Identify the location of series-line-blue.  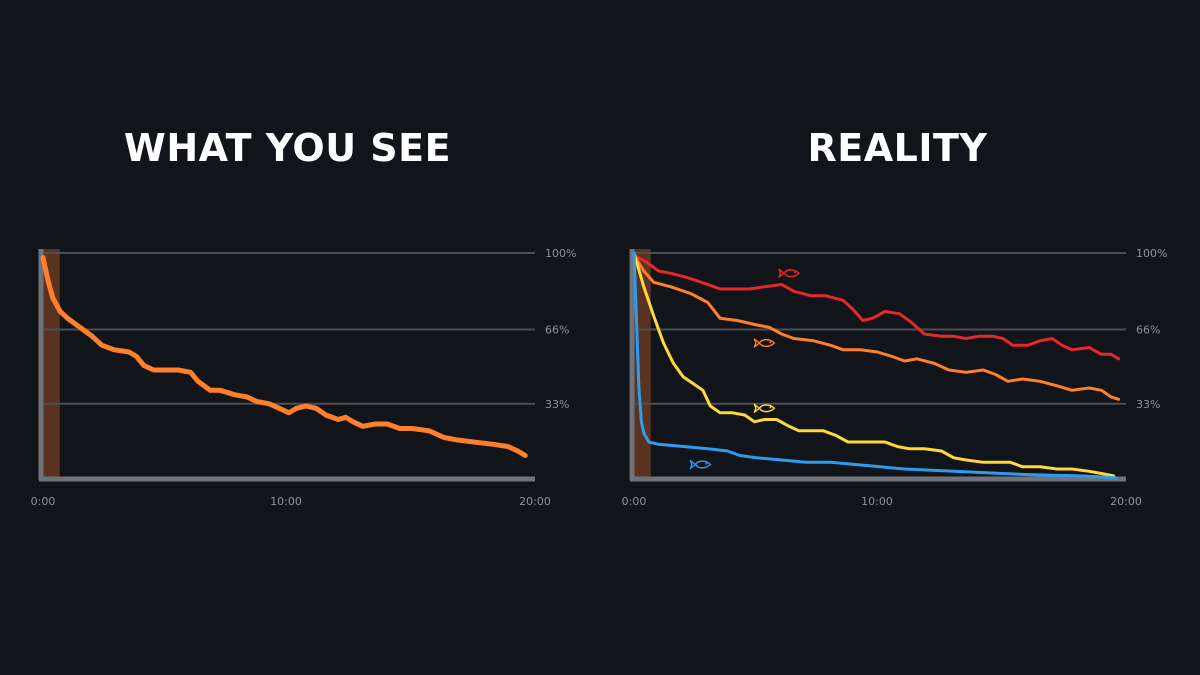
(875, 365).